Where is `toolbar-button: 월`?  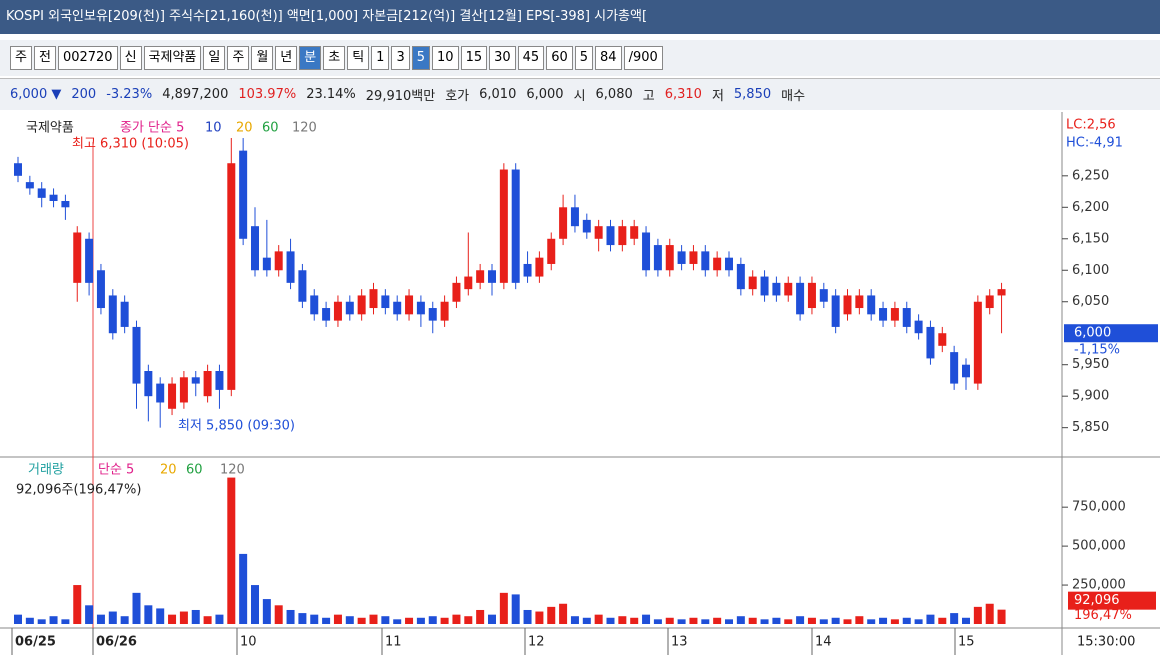
toolbar-button: 월 is located at coordinates (262, 58).